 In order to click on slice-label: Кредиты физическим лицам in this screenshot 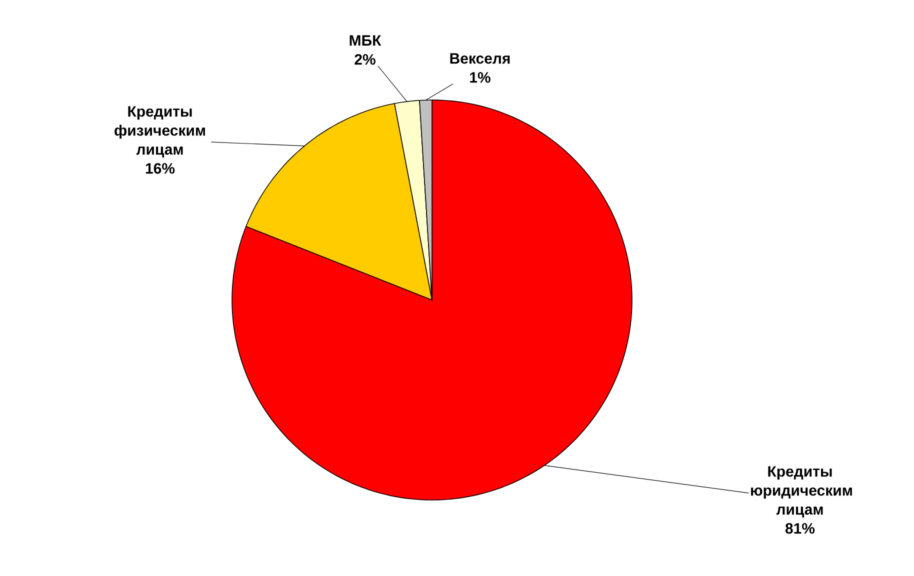, I will do `click(159, 132)`.